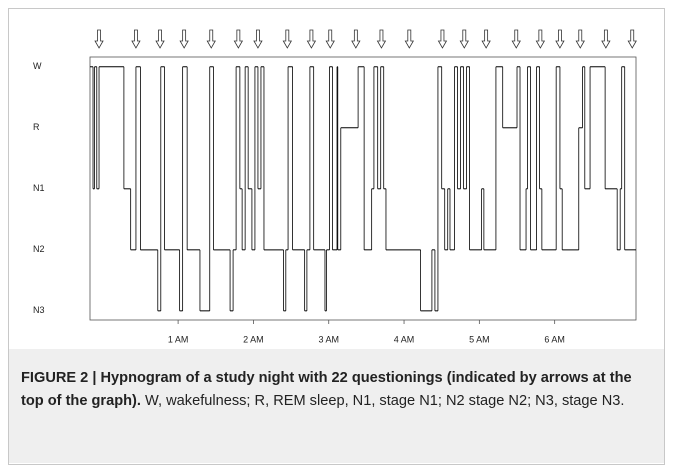 Image resolution: width=673 pixels, height=471 pixels. Describe the element at coordinates (328, 339) in the screenshot. I see `x-tick-label: 3 AM` at that location.